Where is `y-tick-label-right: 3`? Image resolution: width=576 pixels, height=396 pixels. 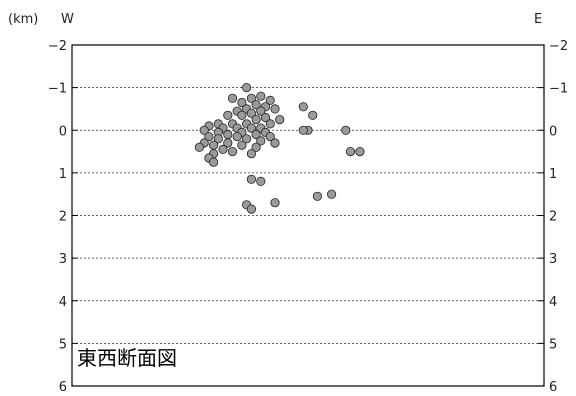 y-tick-label-right: 3 is located at coordinates (553, 259).